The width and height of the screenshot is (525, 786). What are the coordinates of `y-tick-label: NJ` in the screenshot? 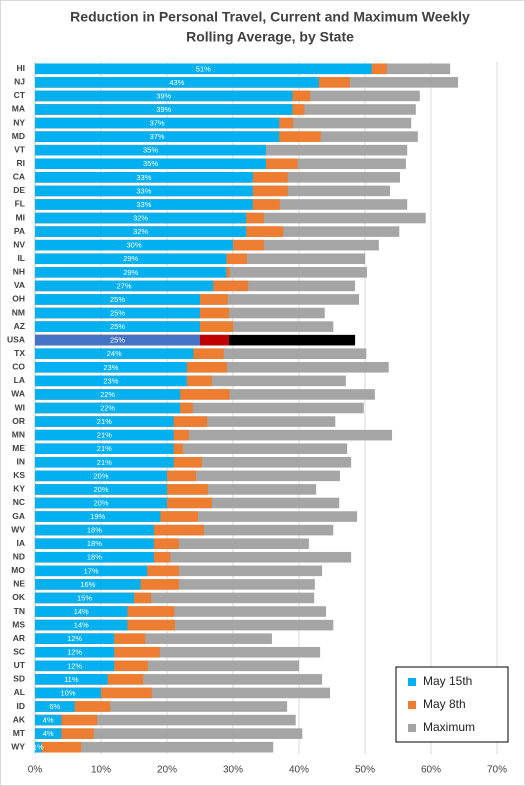 It's located at (19, 82).